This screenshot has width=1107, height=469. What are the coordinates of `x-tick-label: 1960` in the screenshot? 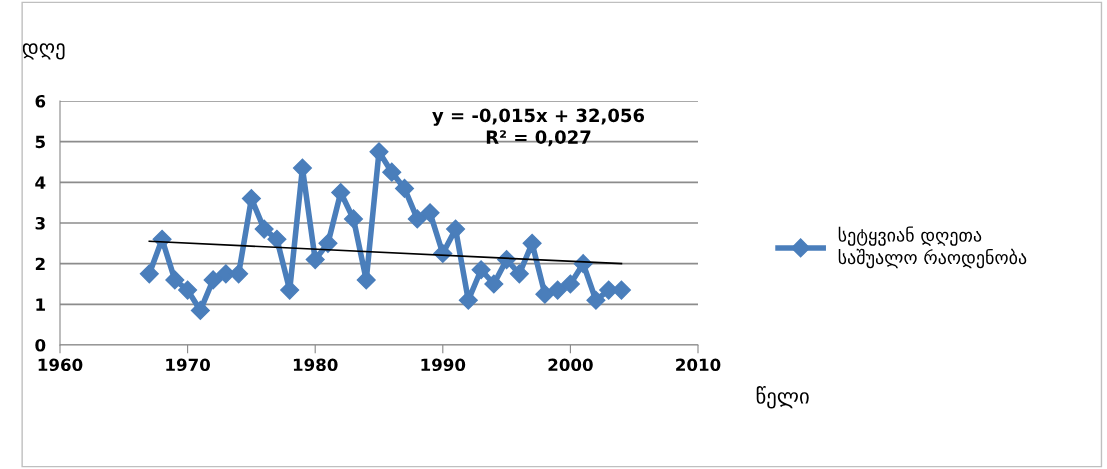 It's located at (60, 365).